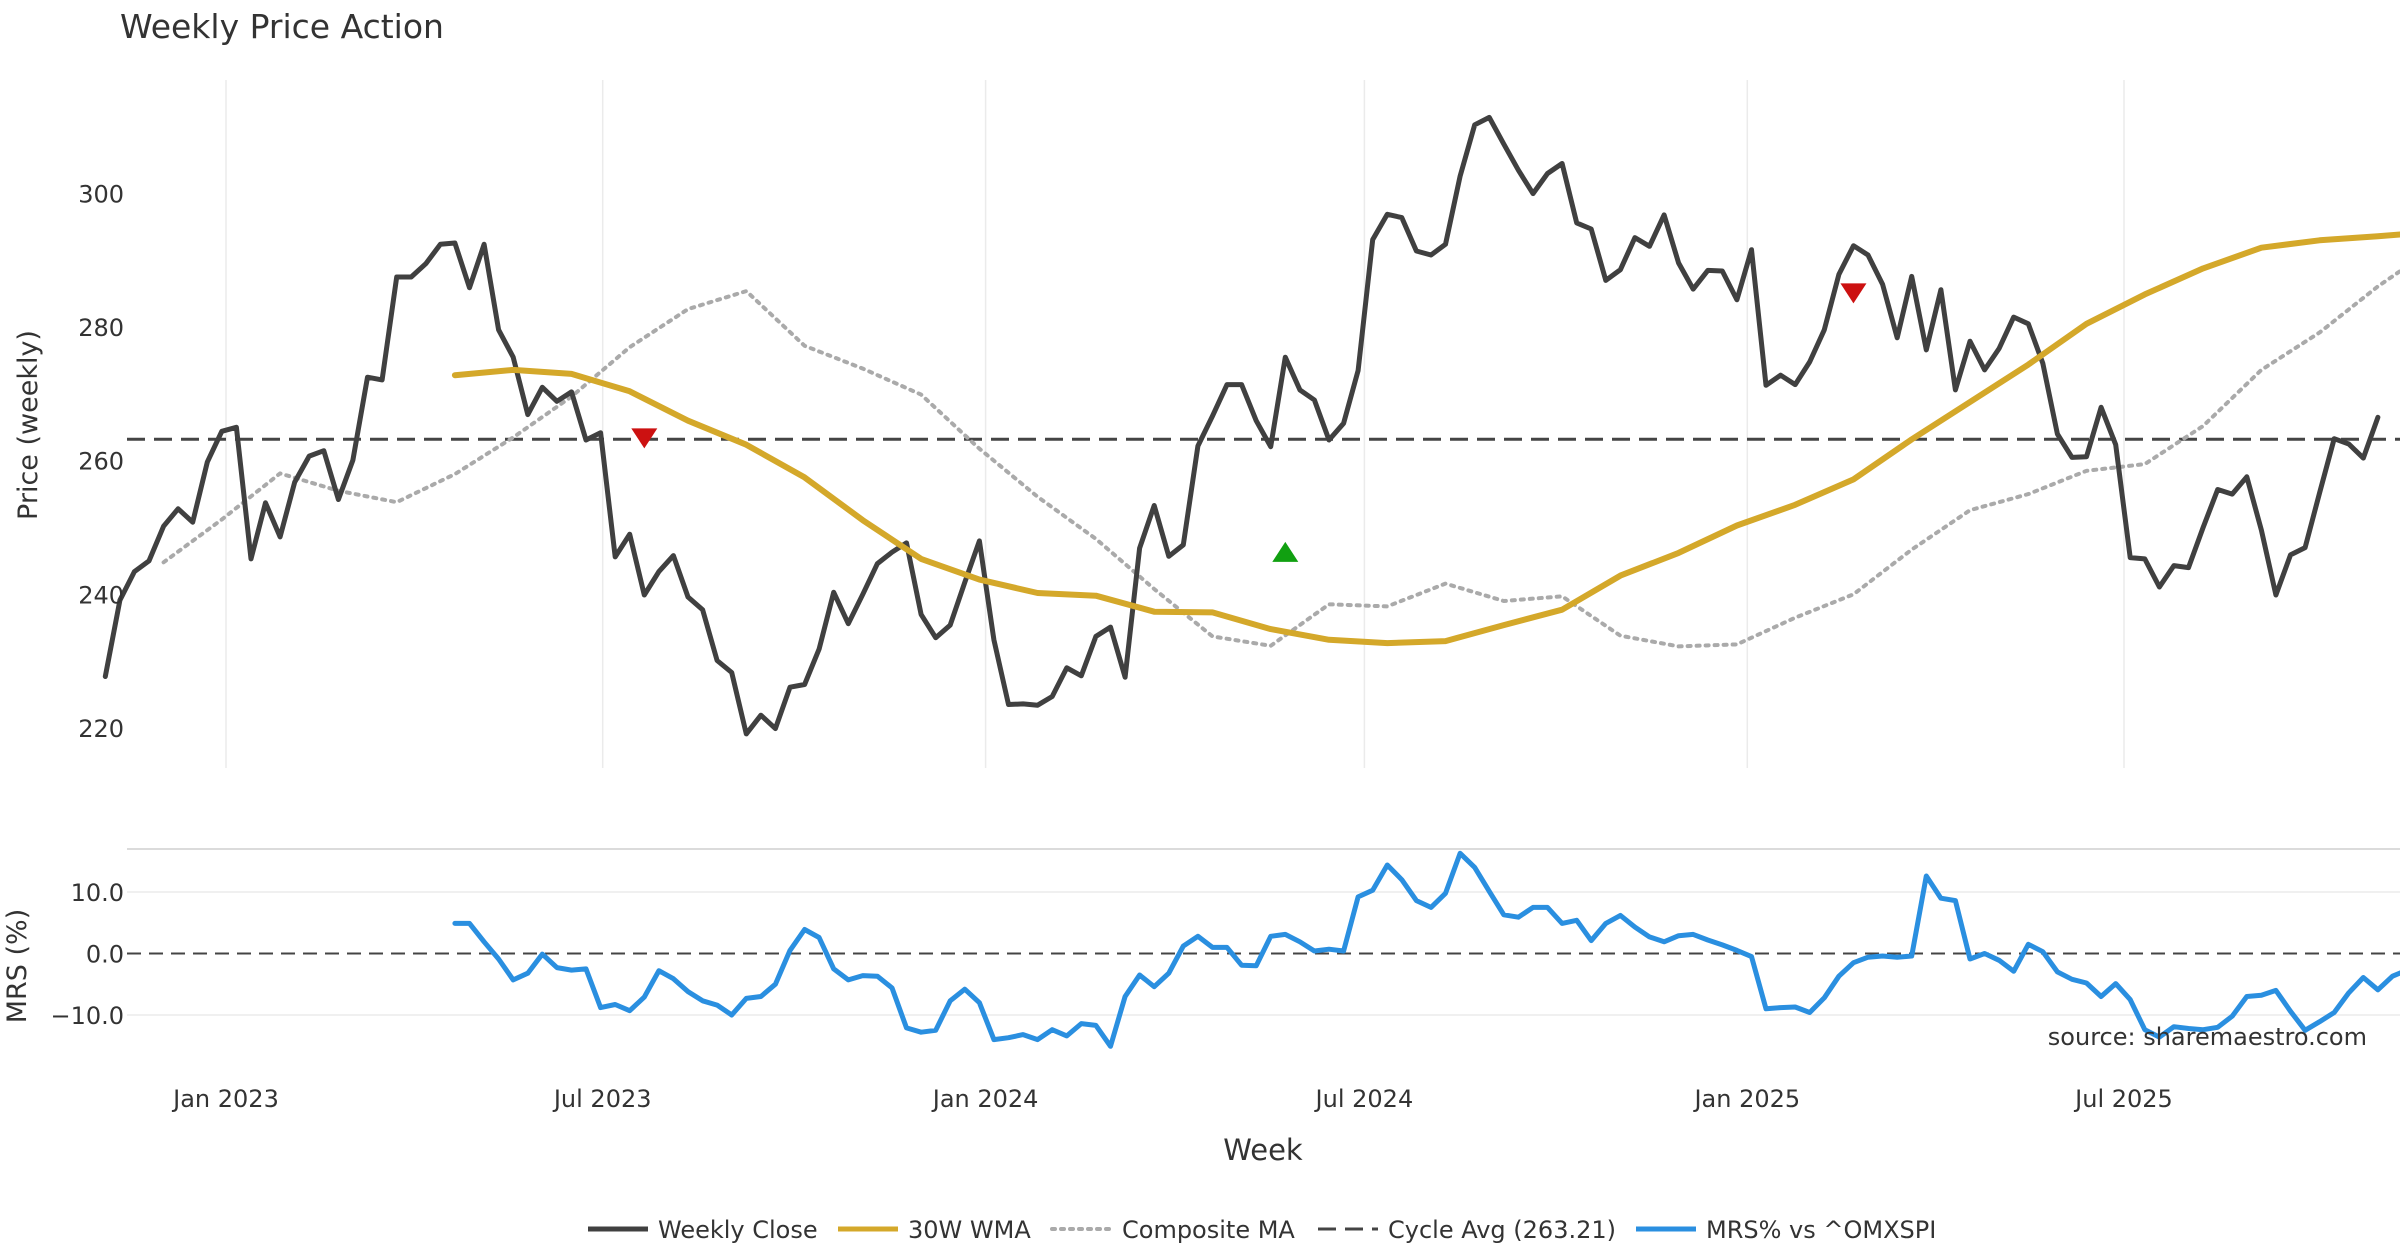 Image resolution: width=2400 pixels, height=1260 pixels. Describe the element at coordinates (1502, 1230) in the screenshot. I see `legend-label-cycle-avg: Cycle Avg (263.21)` at that location.